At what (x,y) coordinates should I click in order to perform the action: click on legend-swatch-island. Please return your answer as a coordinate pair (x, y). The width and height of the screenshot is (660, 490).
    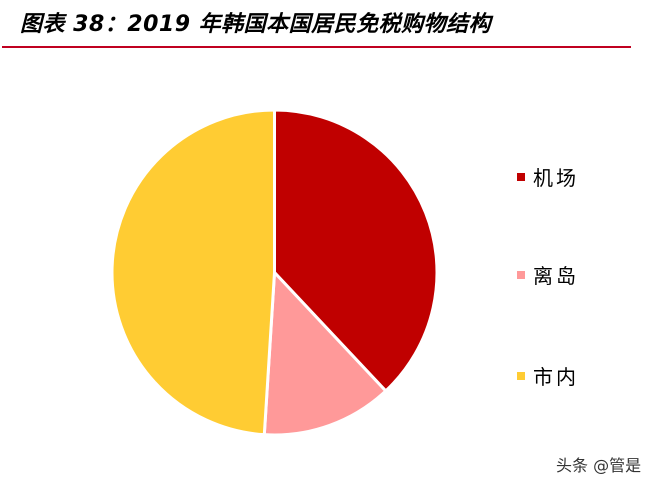
    Looking at the image, I should click on (521, 274).